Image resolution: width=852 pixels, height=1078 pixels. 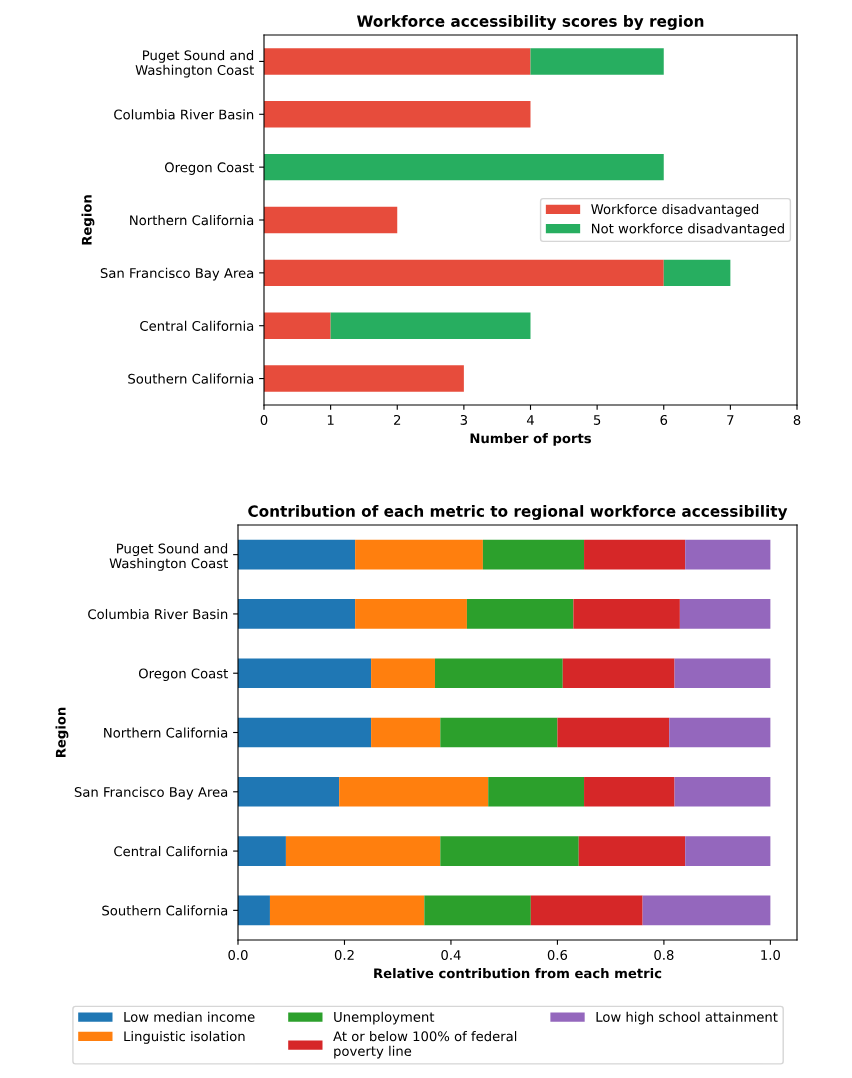 I want to click on x-tick-label: 0.8, so click(x=664, y=954).